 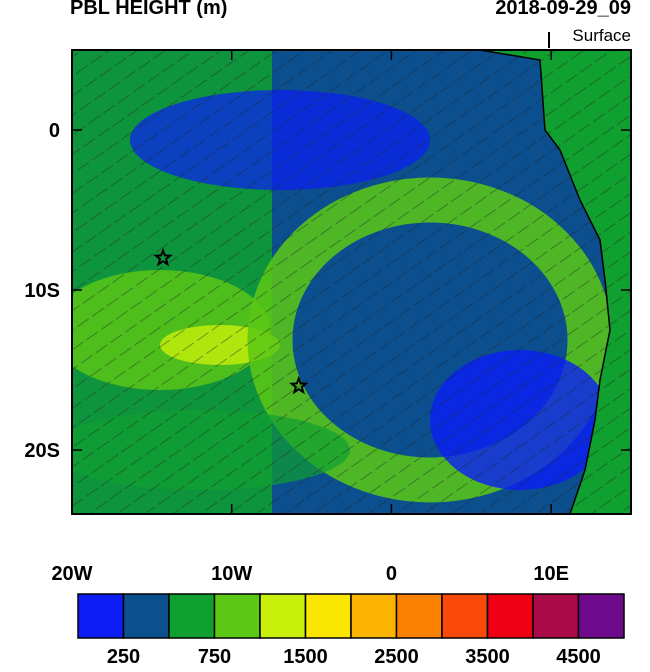 What do you see at coordinates (148, 9) in the screenshot?
I see `title: PBL HEIGHT (m)` at bounding box center [148, 9].